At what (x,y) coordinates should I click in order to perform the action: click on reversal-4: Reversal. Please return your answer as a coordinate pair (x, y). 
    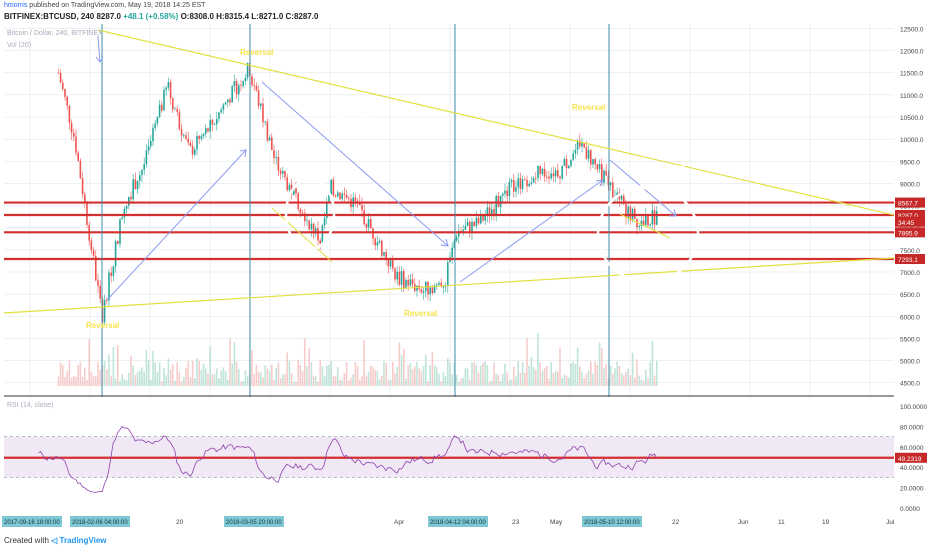
    Looking at the image, I should click on (588, 107).